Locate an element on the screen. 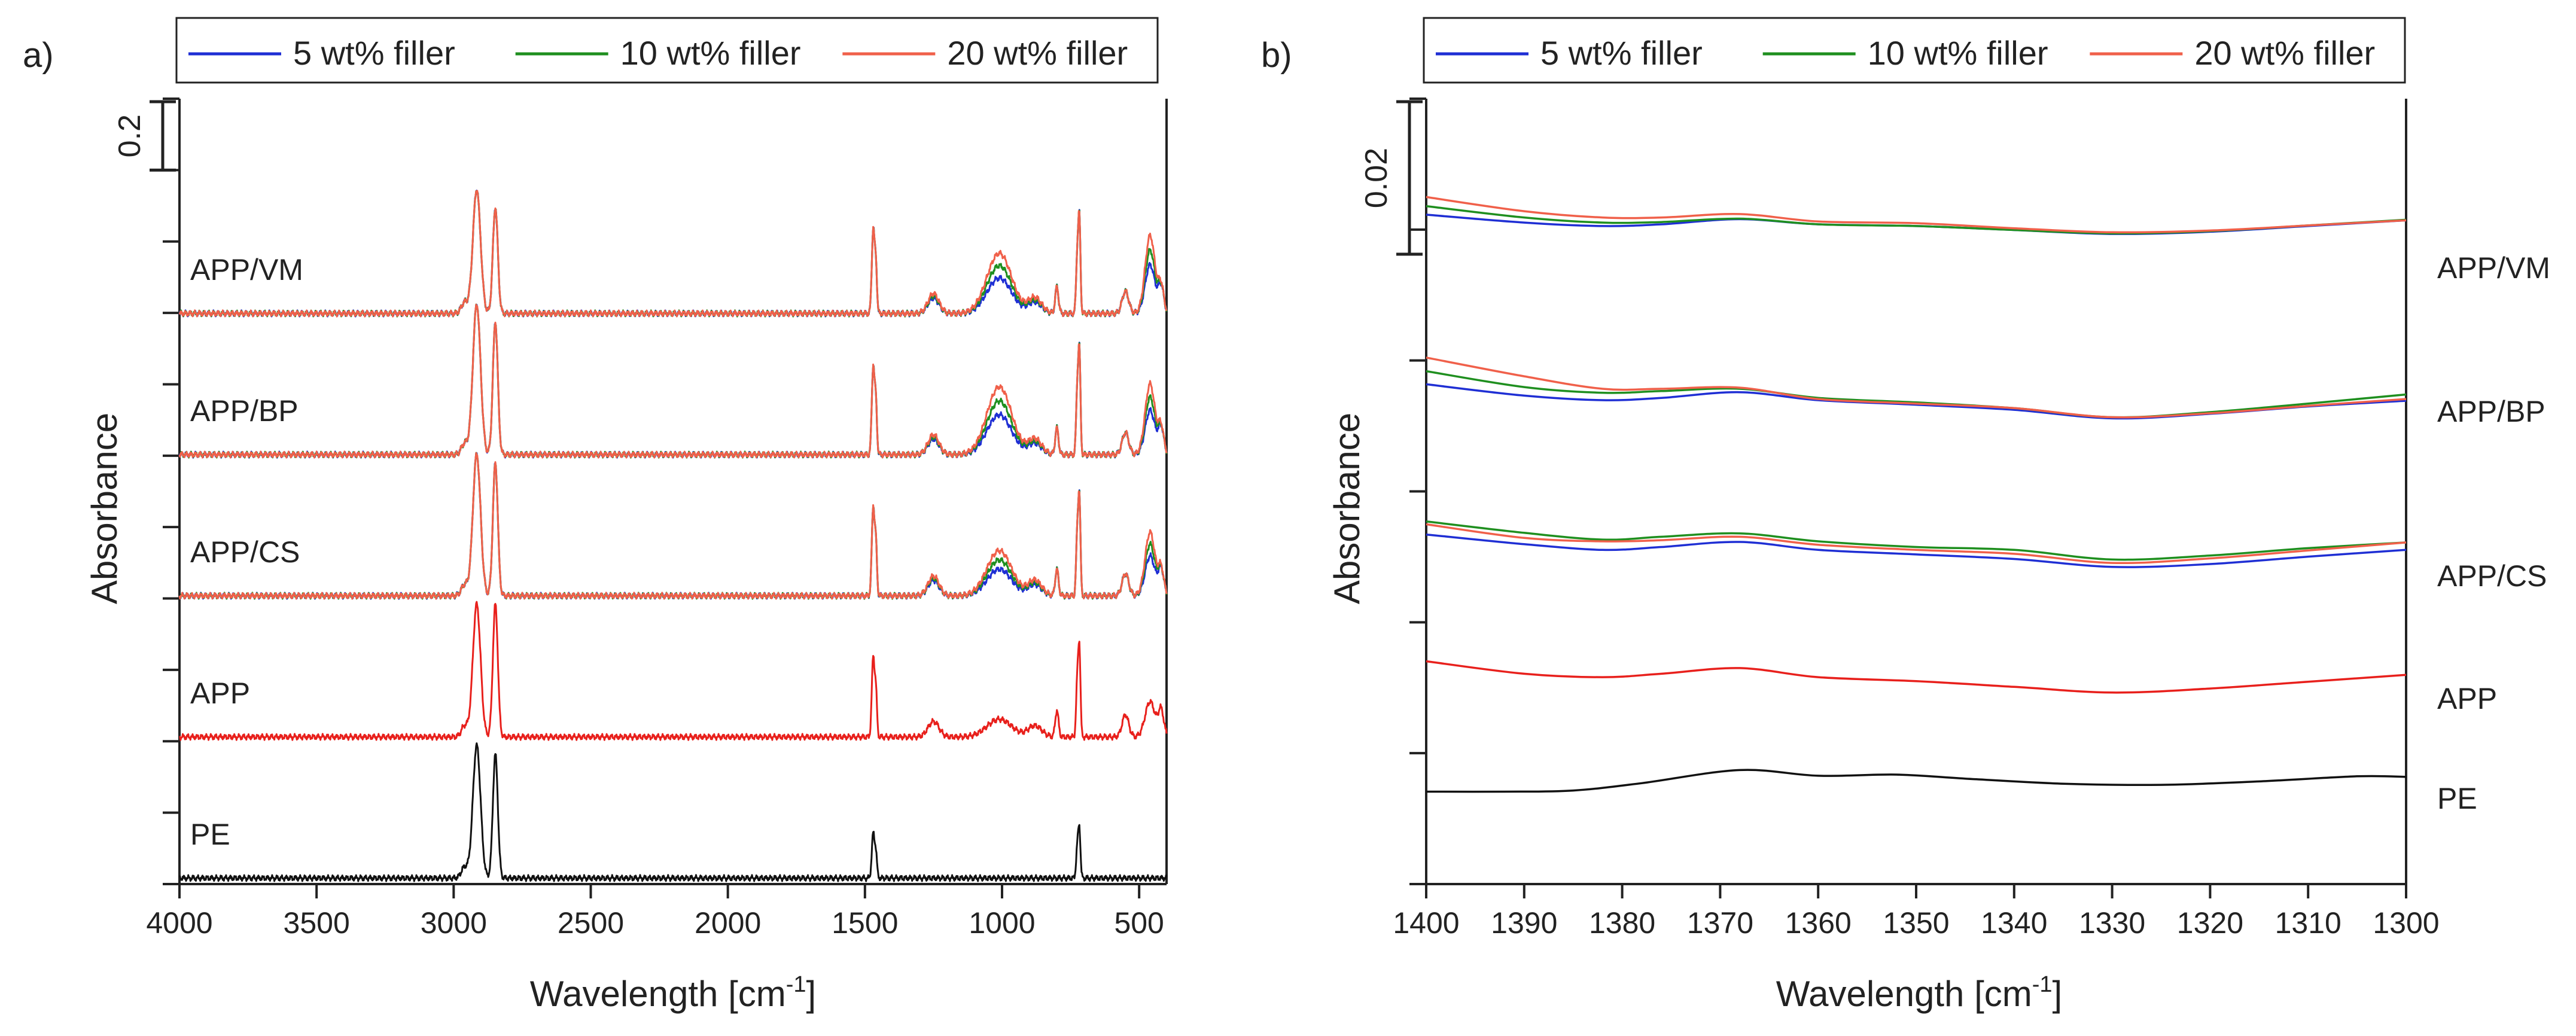  panel-a-x-tick-label: 4000 is located at coordinates (179, 923).